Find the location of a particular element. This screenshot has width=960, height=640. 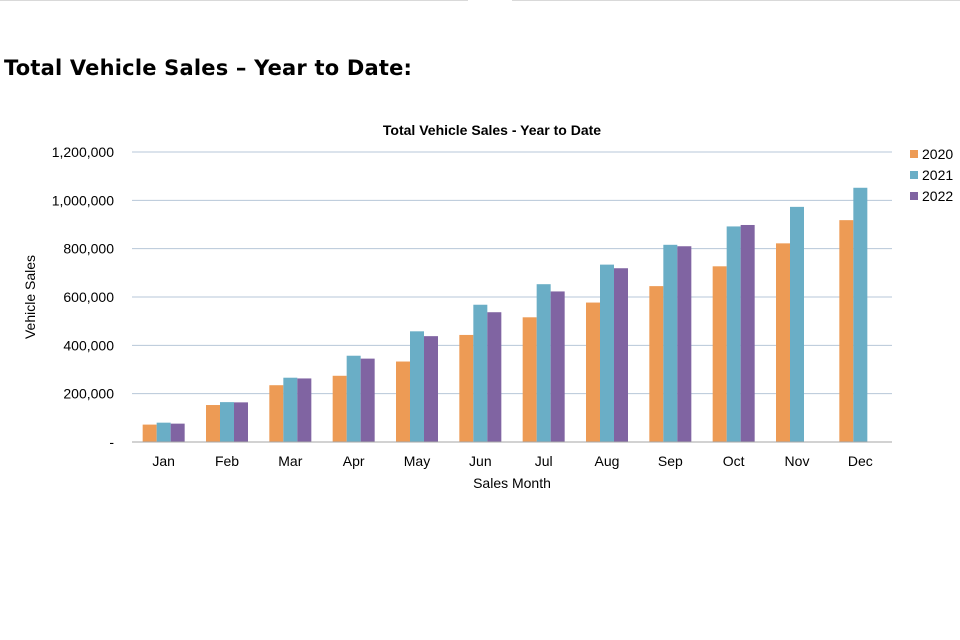

y-tick-label: - is located at coordinates (111, 442).